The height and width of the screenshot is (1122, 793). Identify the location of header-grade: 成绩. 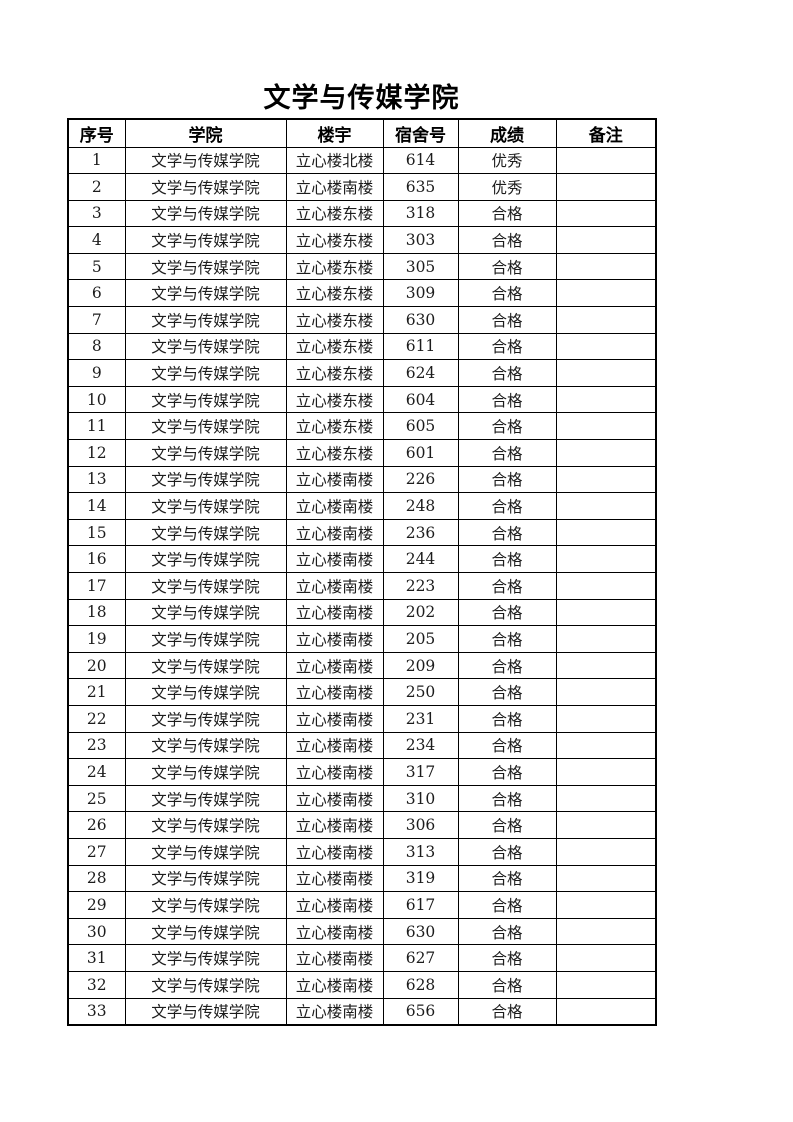
(507, 133).